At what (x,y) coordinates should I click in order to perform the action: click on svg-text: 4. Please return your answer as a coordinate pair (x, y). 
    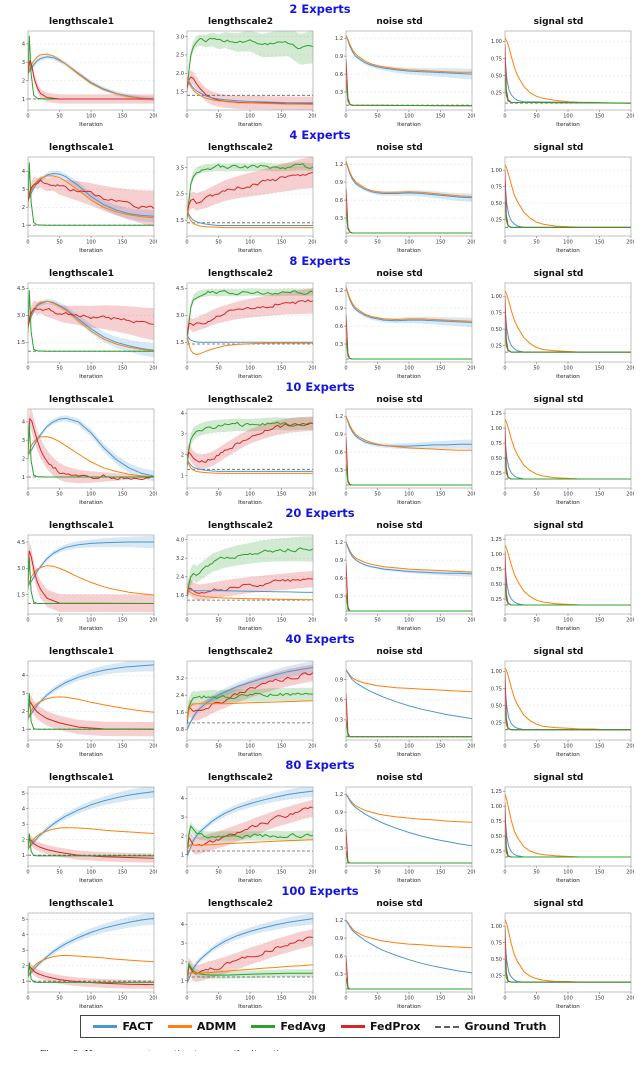
    Looking at the image, I should click on (181, 799).